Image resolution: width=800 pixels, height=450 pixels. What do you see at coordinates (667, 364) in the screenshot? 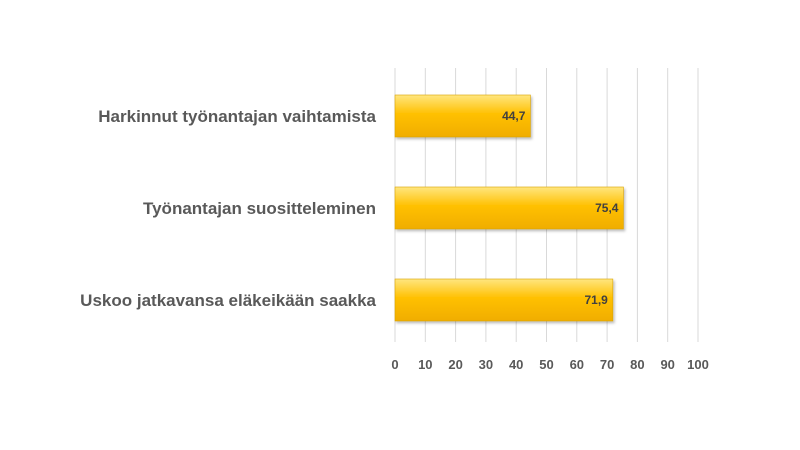
I see `x-tick-label: 90` at bounding box center [667, 364].